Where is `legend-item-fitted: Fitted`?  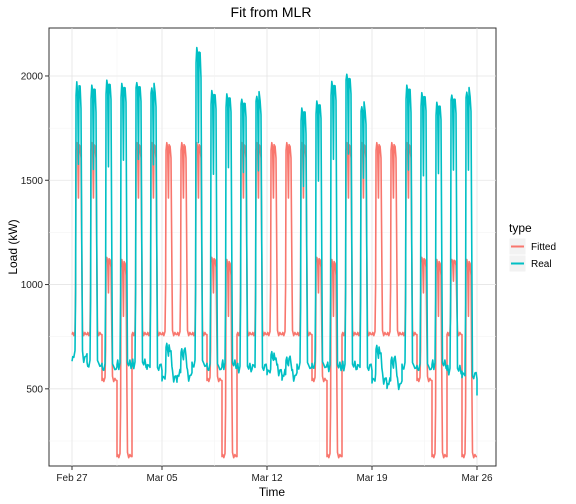 legend-item-fitted: Fitted is located at coordinates (532, 246).